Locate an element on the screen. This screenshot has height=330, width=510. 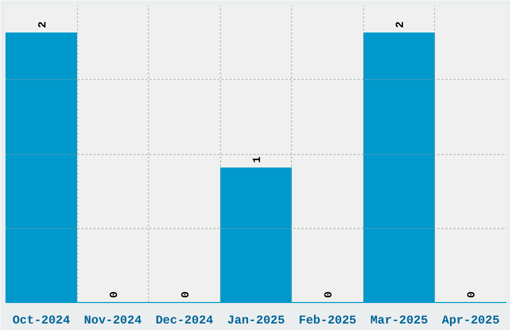
data-label: 1 is located at coordinates (258, 160).